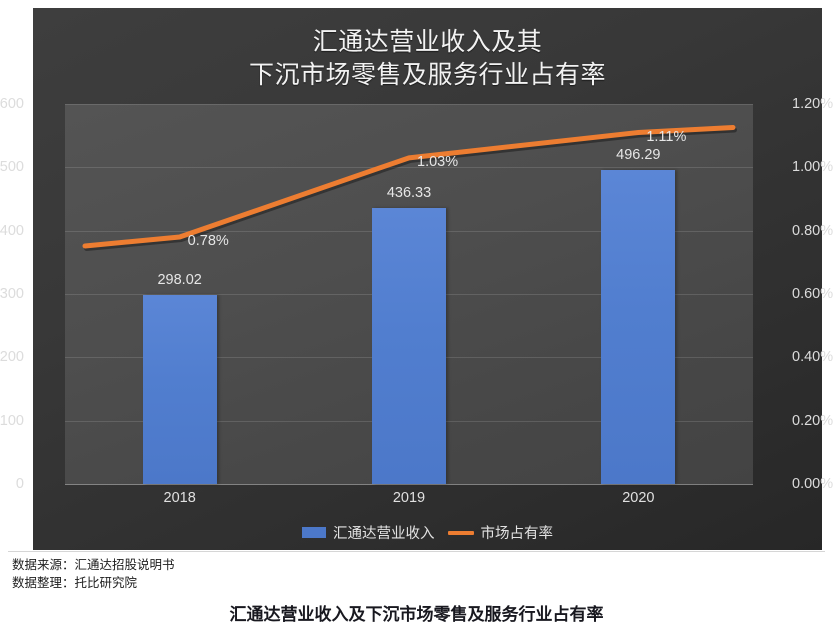 This screenshot has width=833, height=632. What do you see at coordinates (12, 294) in the screenshot?
I see `y-axis-left-tick: 300` at bounding box center [12, 294].